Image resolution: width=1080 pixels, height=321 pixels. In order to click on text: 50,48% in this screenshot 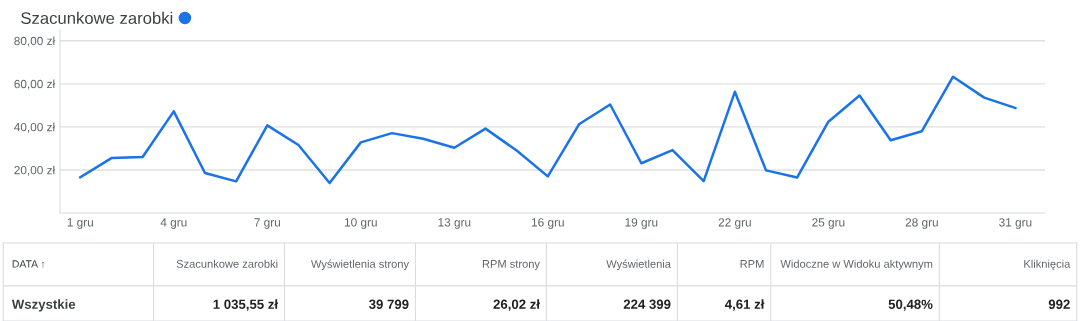, I will do `click(910, 305)`.